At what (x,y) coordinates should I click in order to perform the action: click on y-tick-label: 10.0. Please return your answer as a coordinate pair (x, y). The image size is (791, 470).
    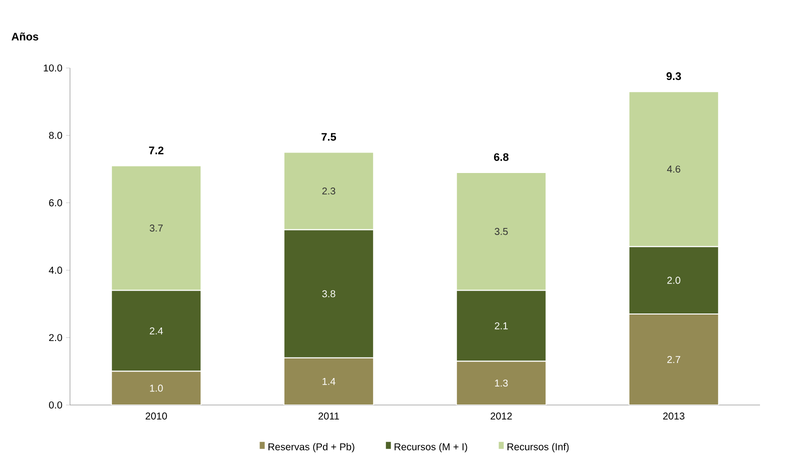
    Looking at the image, I should click on (53, 68).